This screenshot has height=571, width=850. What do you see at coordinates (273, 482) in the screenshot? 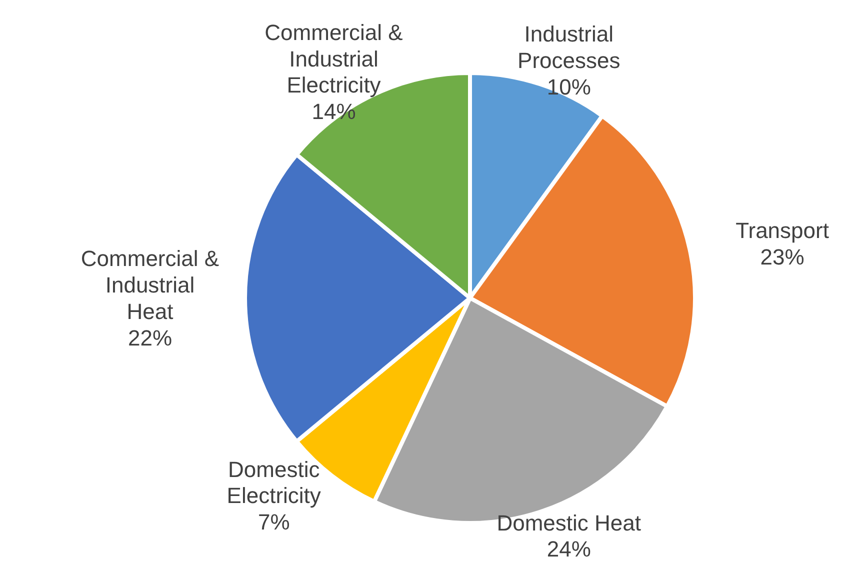
I see `slice-label: Domestic Electricity` at bounding box center [273, 482].